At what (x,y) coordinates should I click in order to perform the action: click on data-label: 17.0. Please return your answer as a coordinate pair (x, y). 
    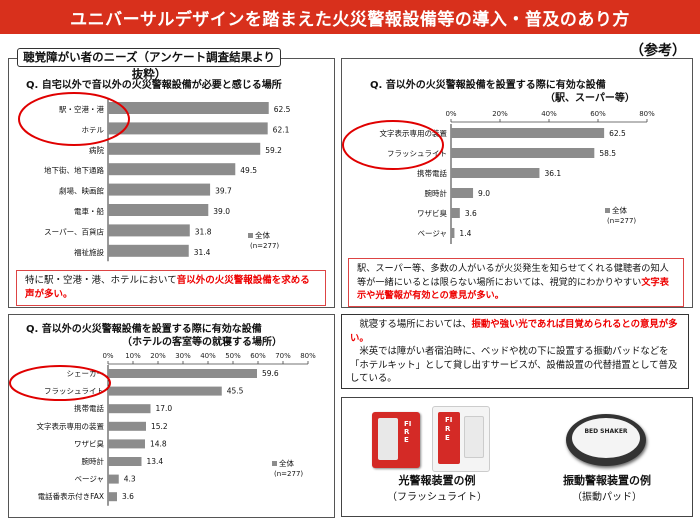
    Looking at the image, I should click on (164, 408).